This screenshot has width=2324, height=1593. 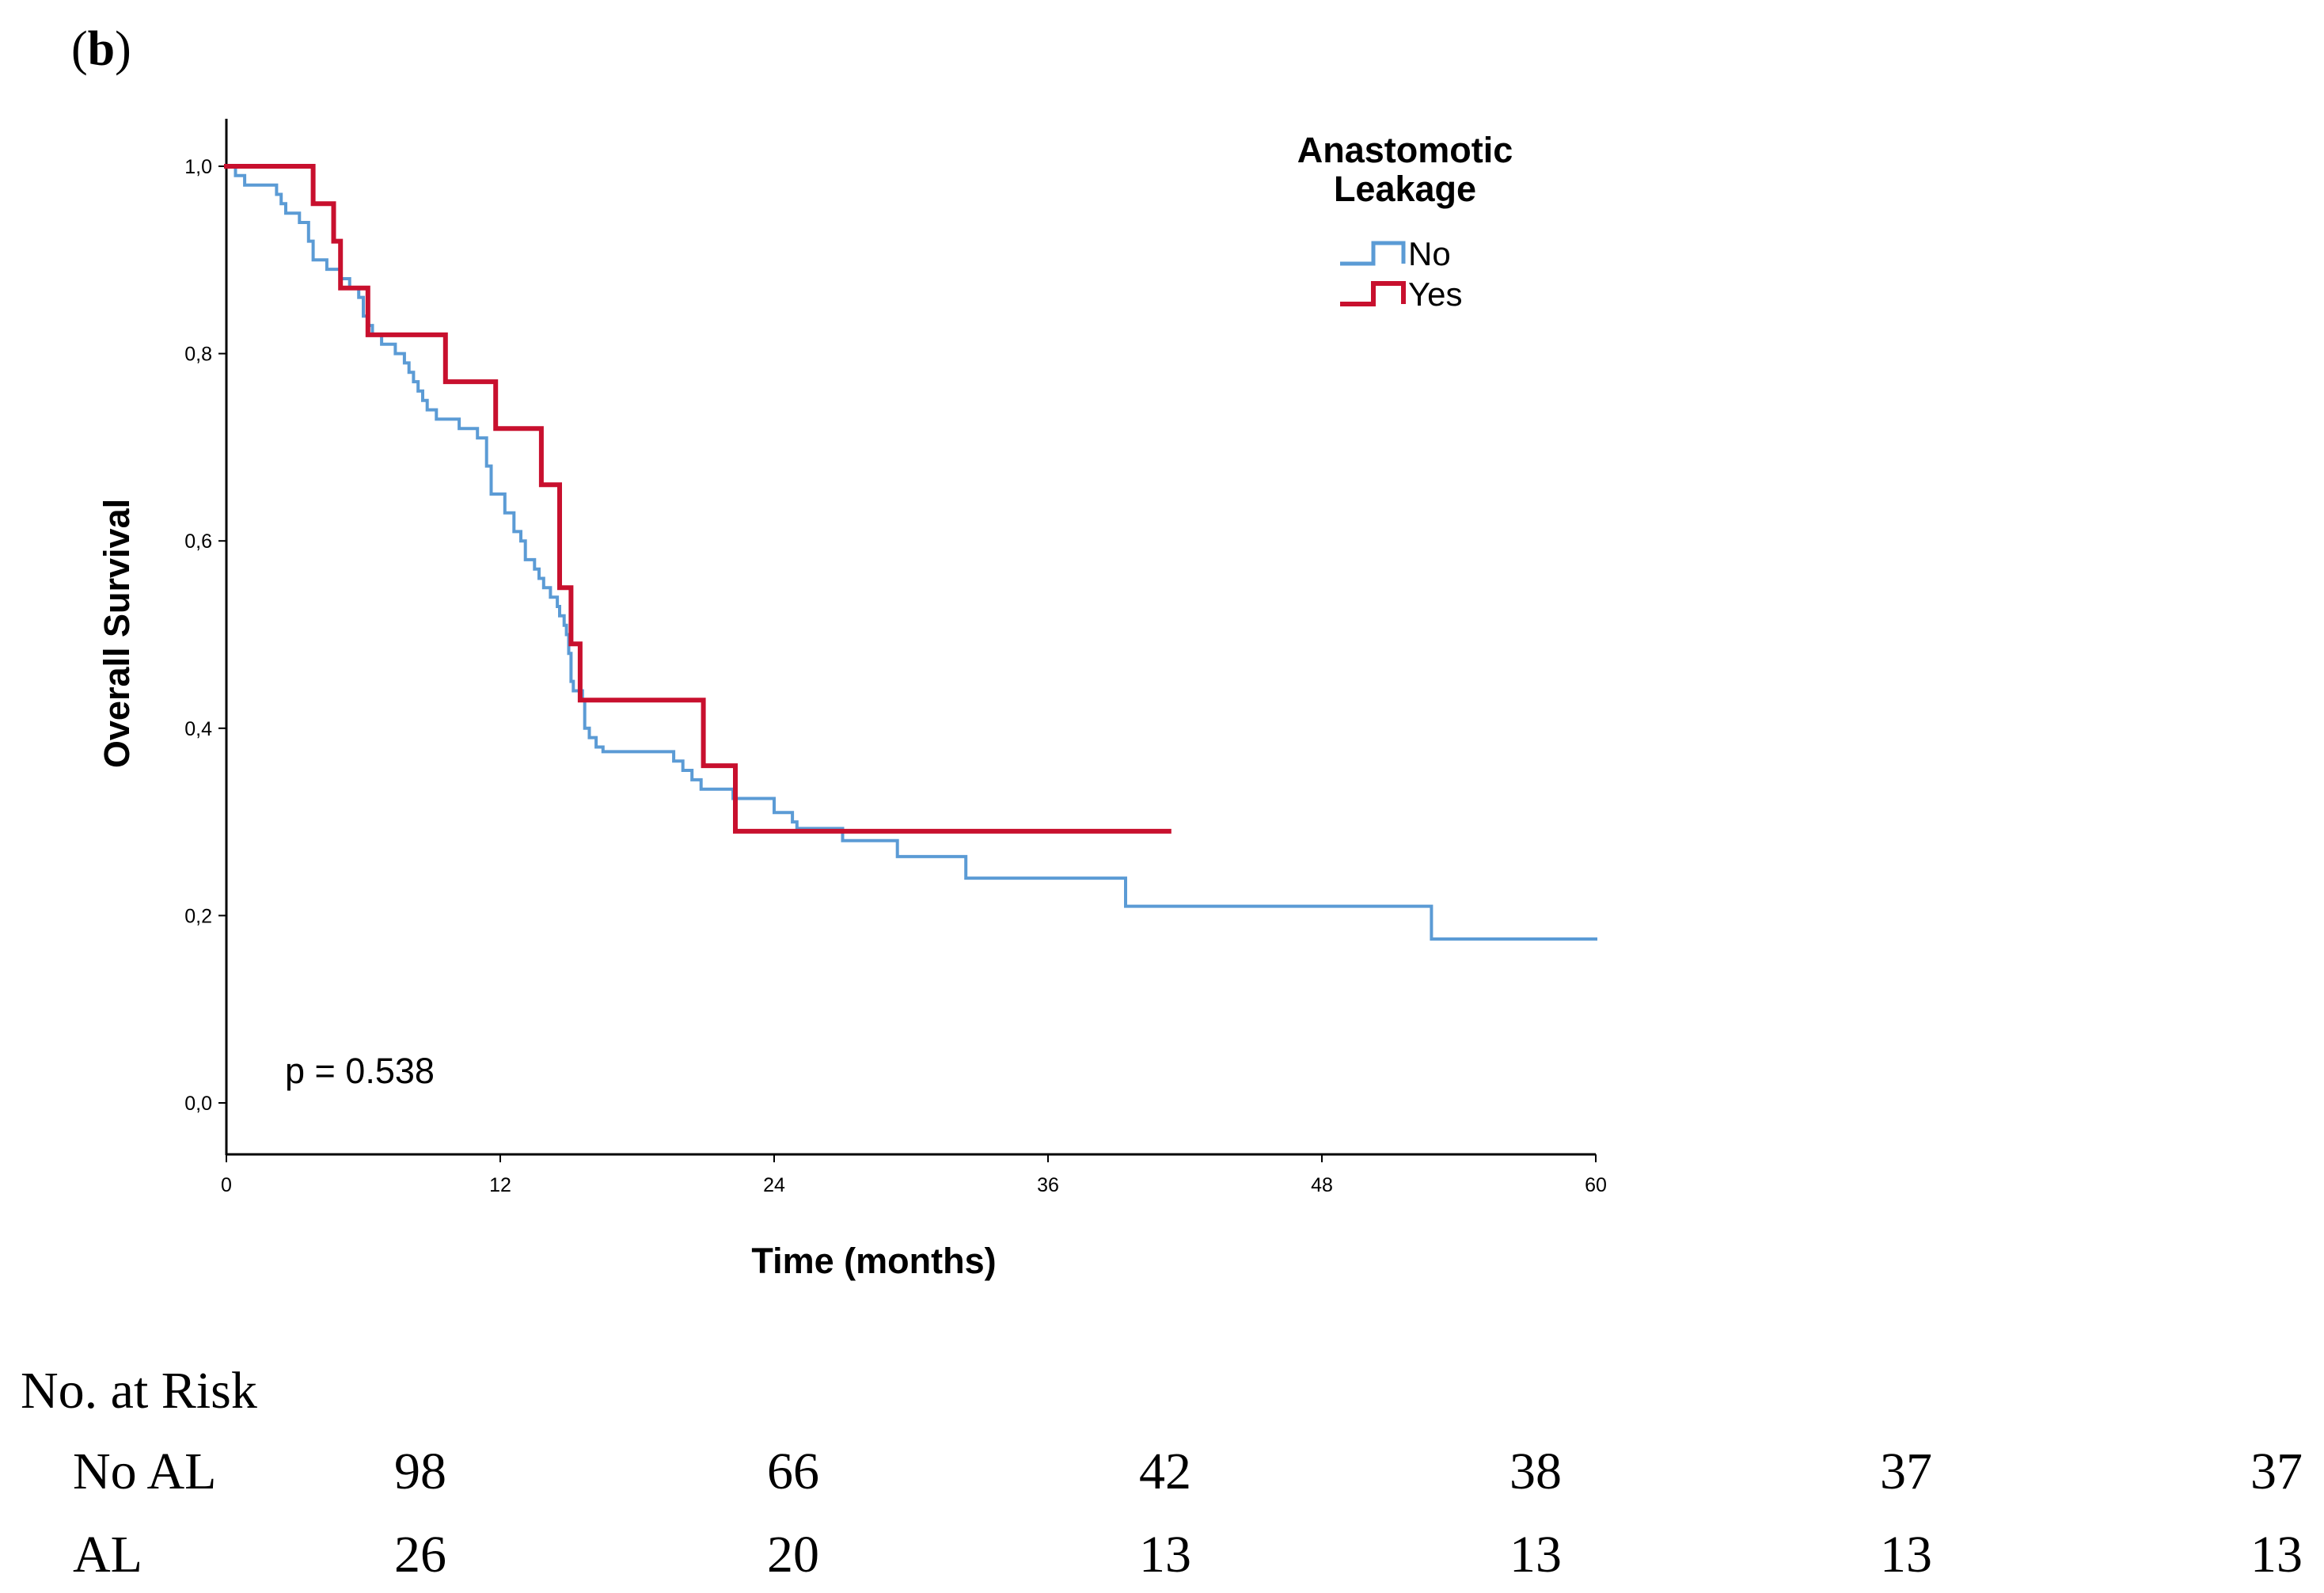 What do you see at coordinates (1405, 150) in the screenshot?
I see `legend-title-line1: Anastomotic` at bounding box center [1405, 150].